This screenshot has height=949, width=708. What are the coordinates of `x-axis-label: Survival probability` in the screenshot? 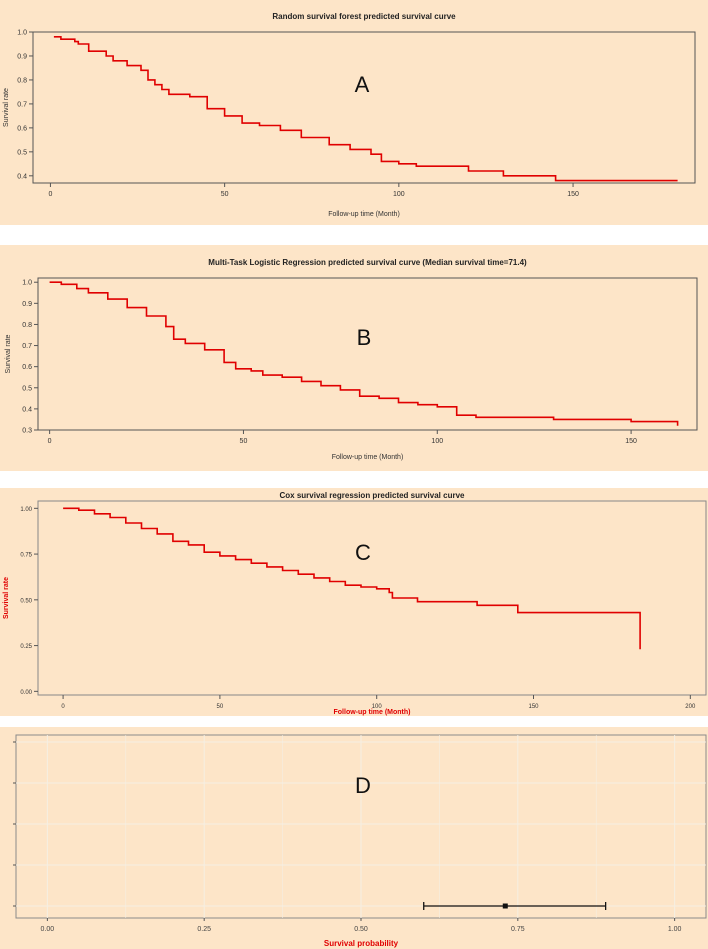 It's located at (361, 943).